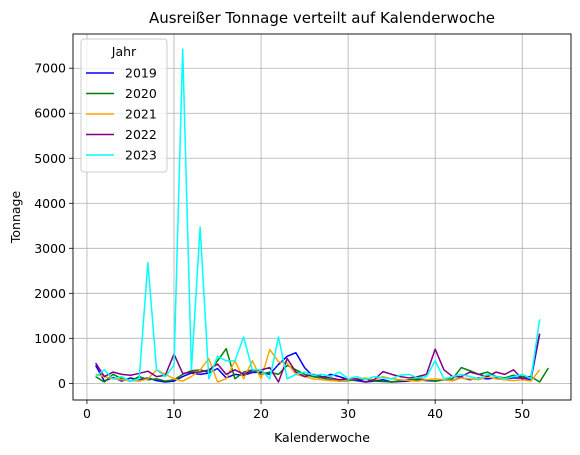 Image resolution: width=580 pixels, height=455 pixels. What do you see at coordinates (435, 413) in the screenshot?
I see `x-tick-label: 40` at bounding box center [435, 413].